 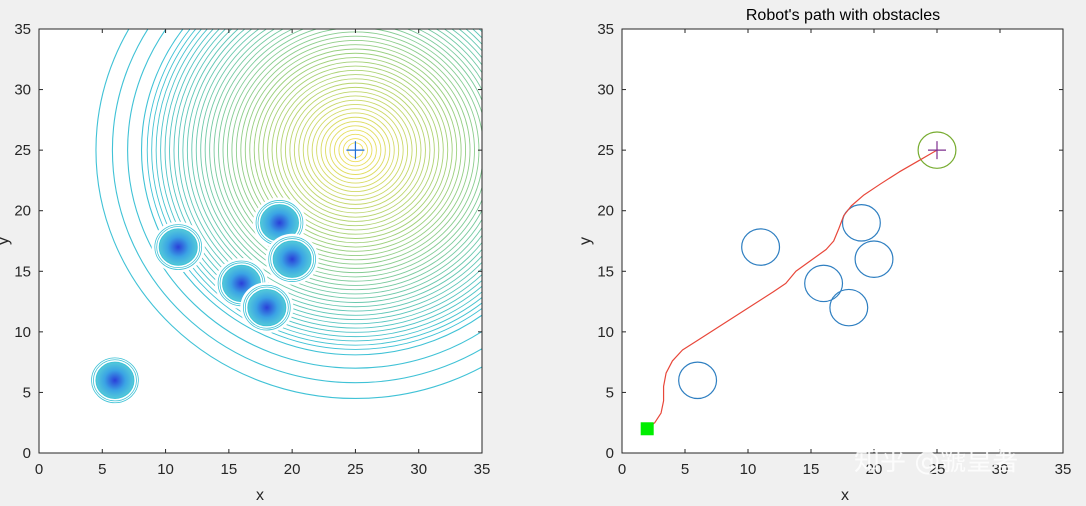 I want to click on robot-path-y-tick-label: 15, so click(x=605, y=271).